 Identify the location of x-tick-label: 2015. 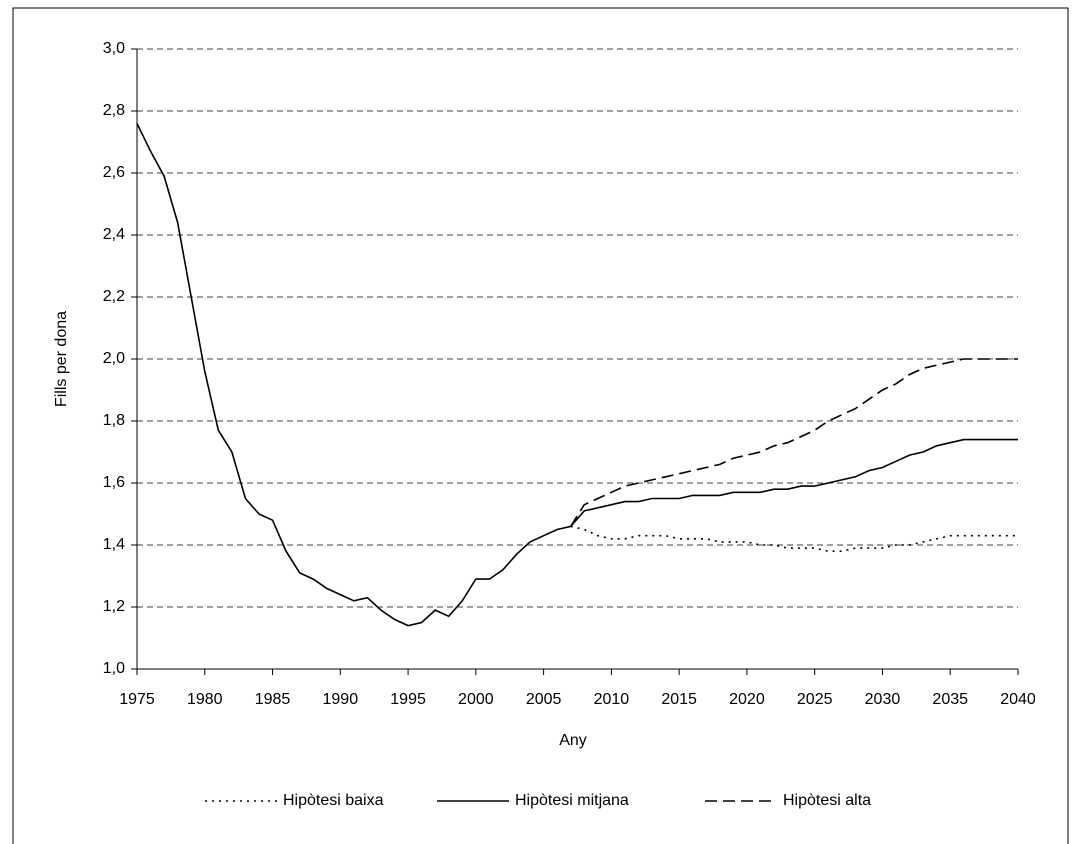
(679, 699).